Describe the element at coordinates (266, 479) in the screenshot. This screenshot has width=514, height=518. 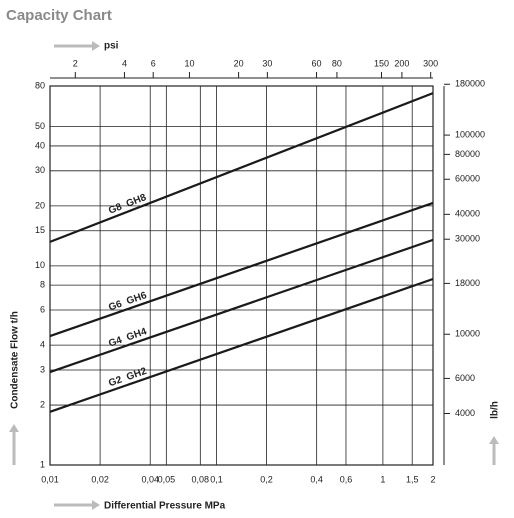
I see `x-tick-label: 0,2` at that location.